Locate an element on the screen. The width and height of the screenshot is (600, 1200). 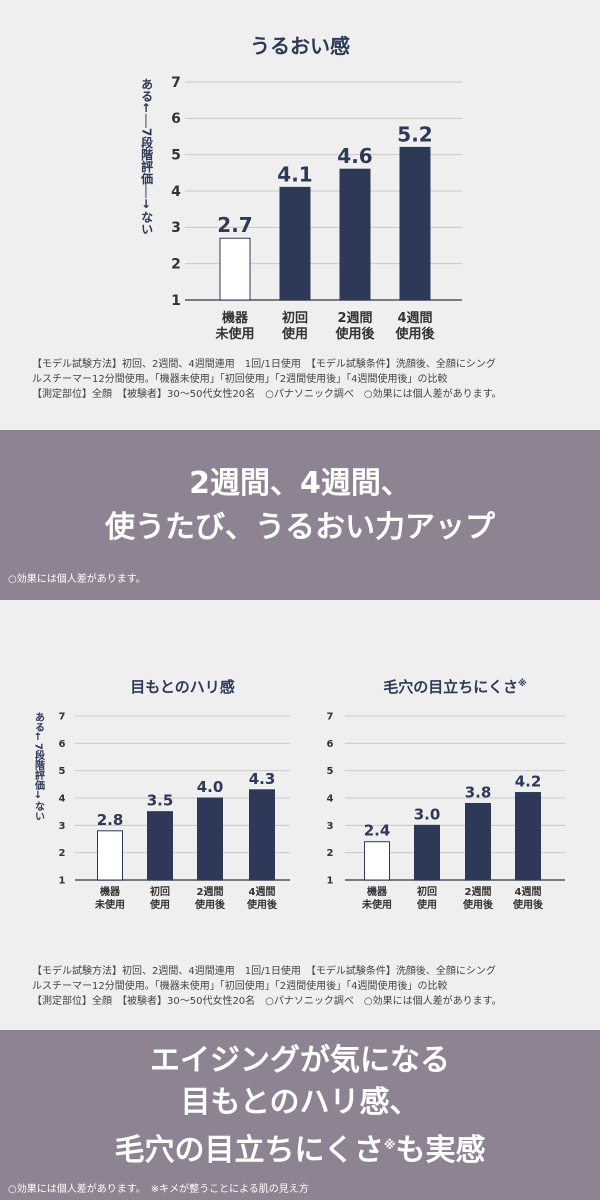
data-label: 5.2 is located at coordinates (414, 134).